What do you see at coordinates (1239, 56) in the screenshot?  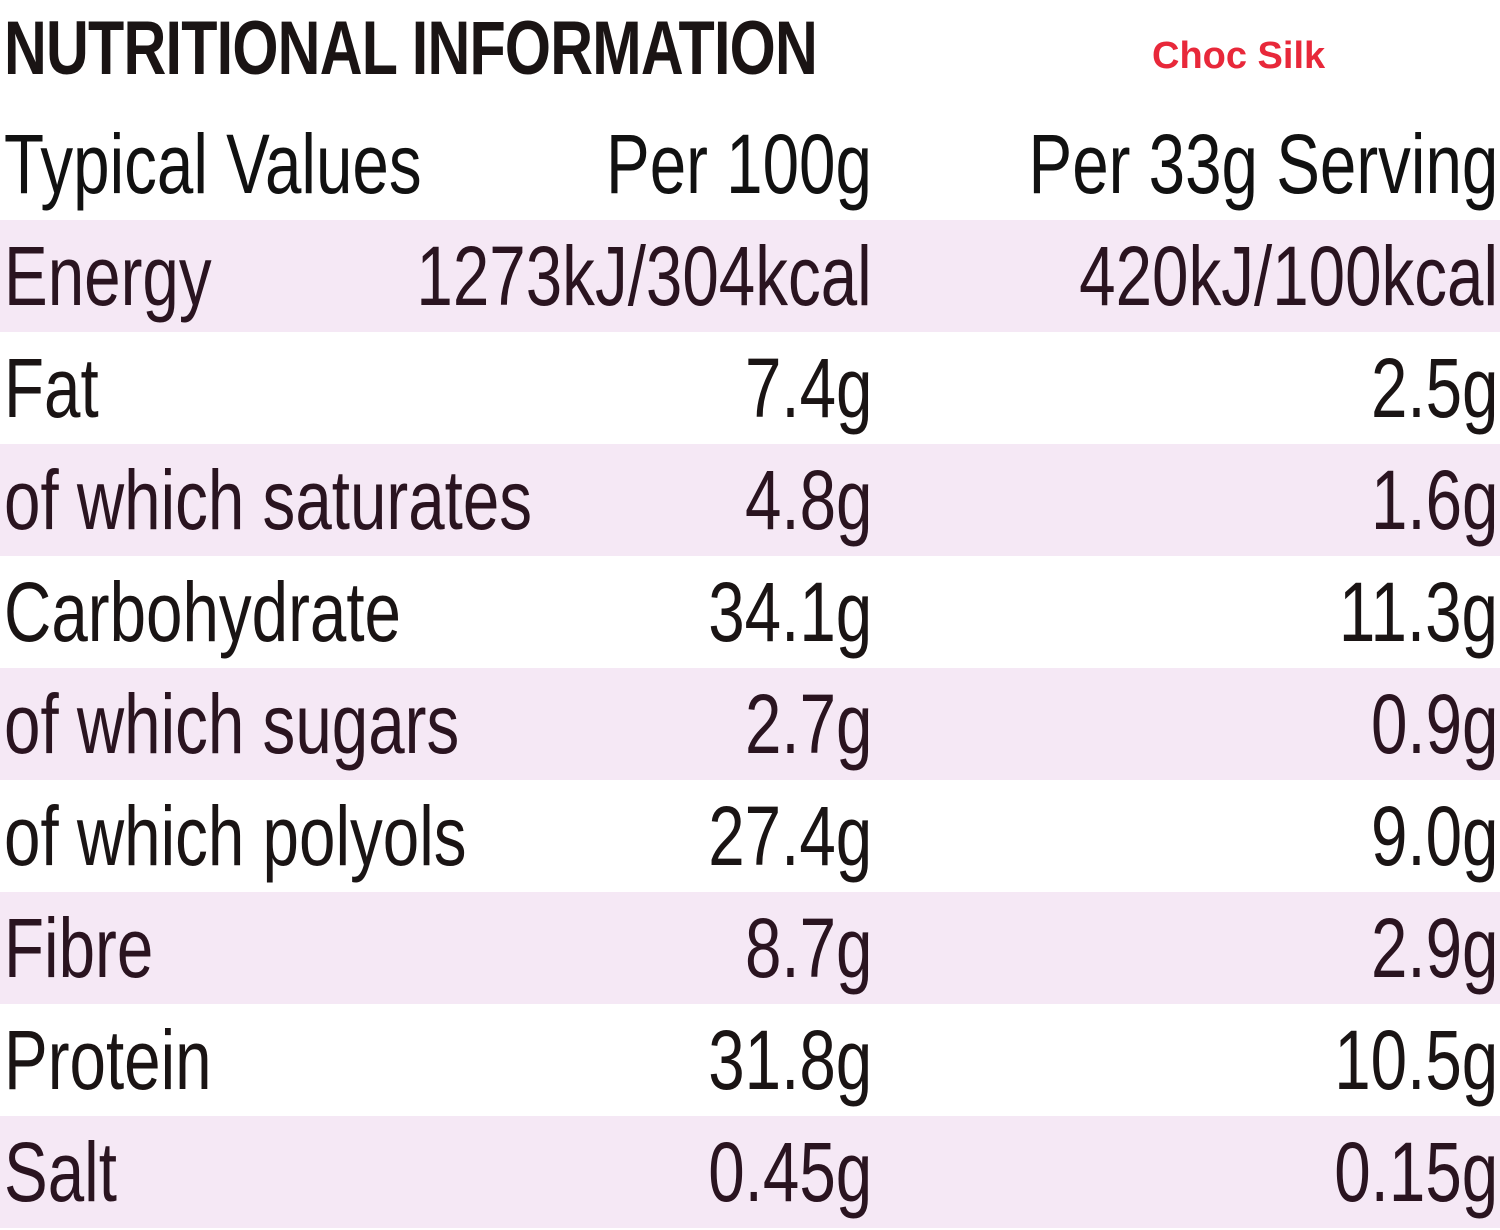 I see `product-name: Choc Silk` at bounding box center [1239, 56].